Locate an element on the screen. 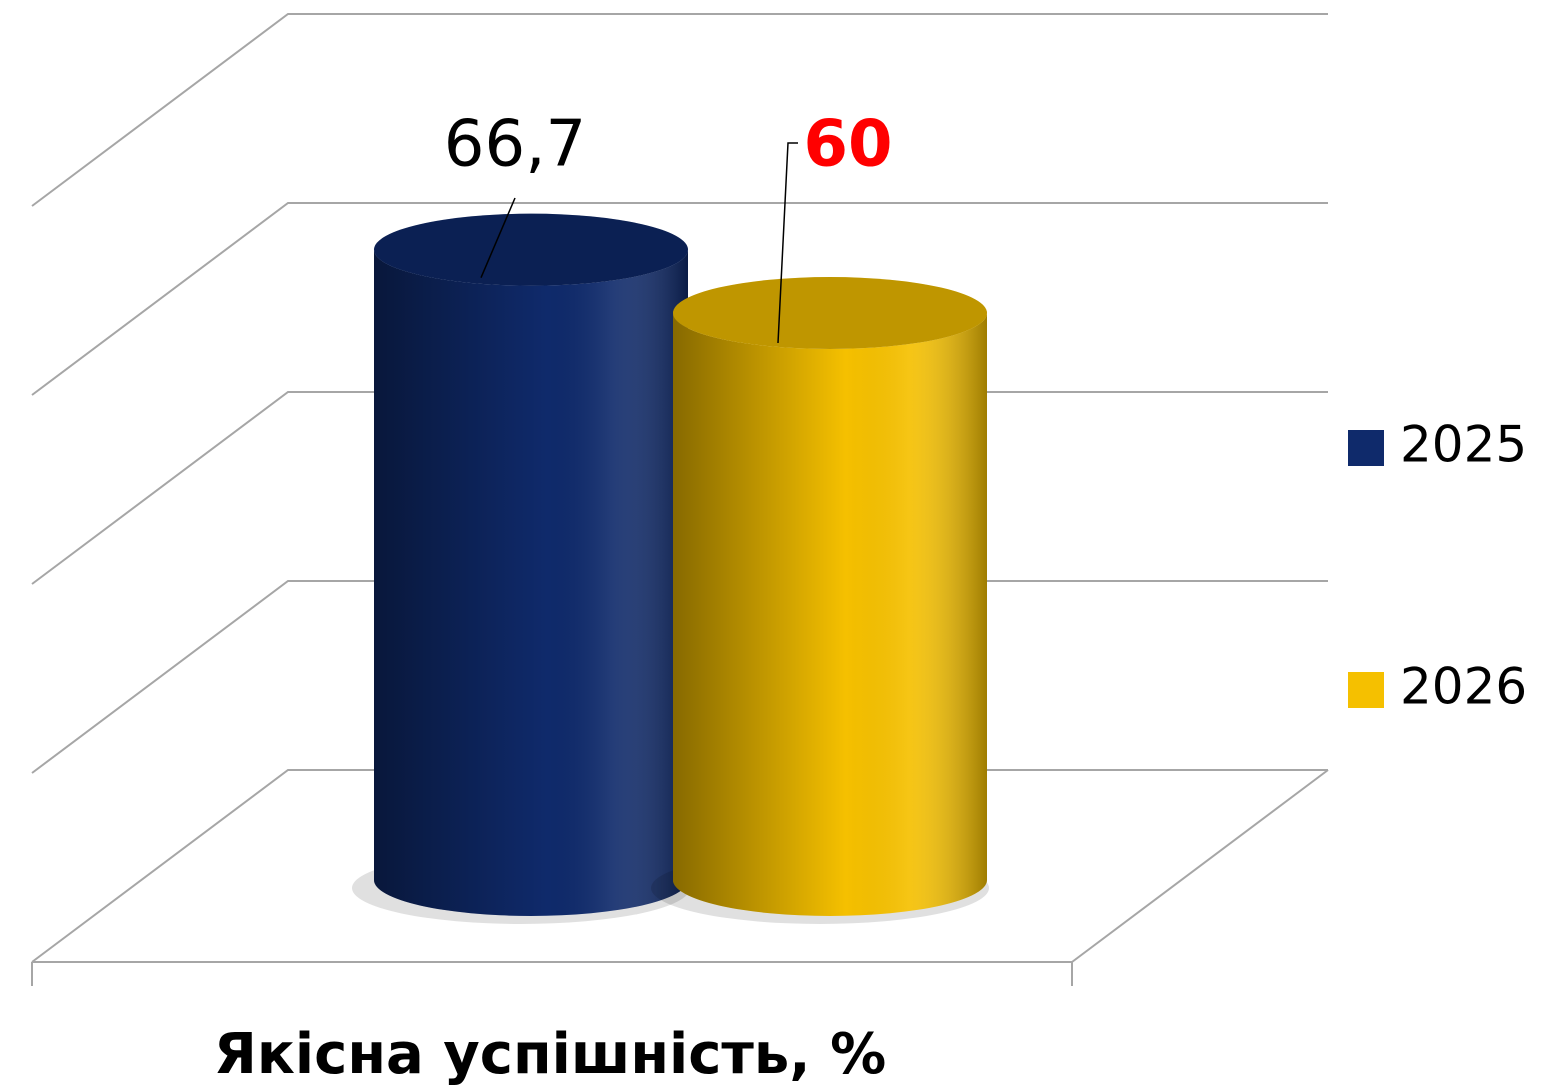 The image size is (1563, 1092). legend-label: 2025 is located at coordinates (1463, 445).